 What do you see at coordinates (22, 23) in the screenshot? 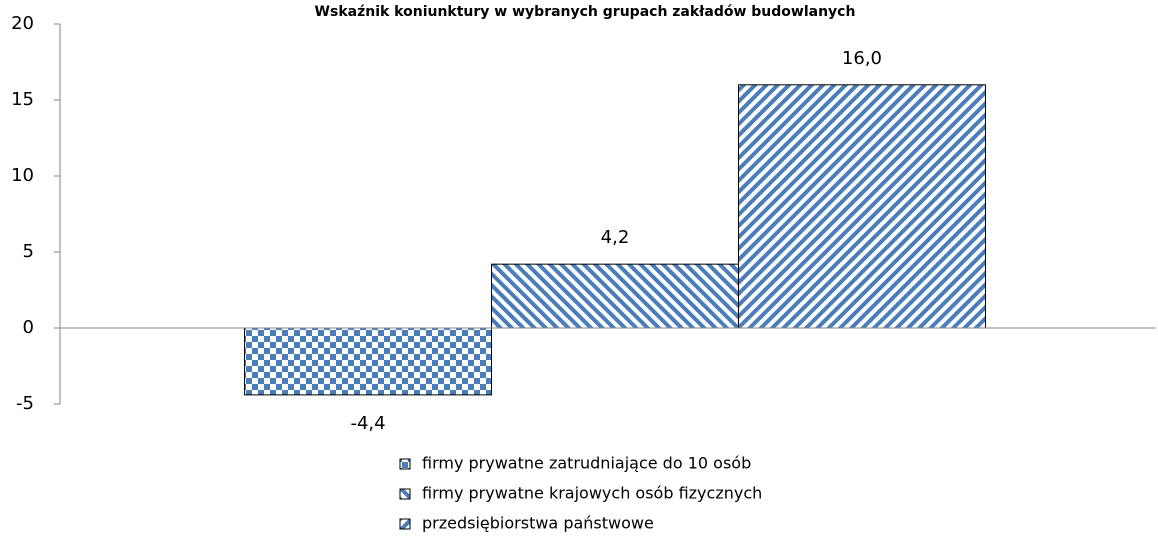
I see `y-tick-label: 20` at bounding box center [22, 23].